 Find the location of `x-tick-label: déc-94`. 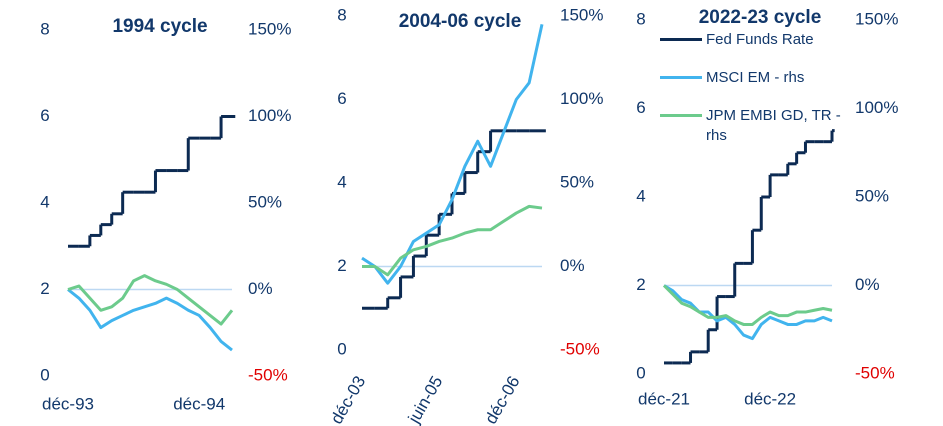

x-tick-label: déc-94 is located at coordinates (199, 403).